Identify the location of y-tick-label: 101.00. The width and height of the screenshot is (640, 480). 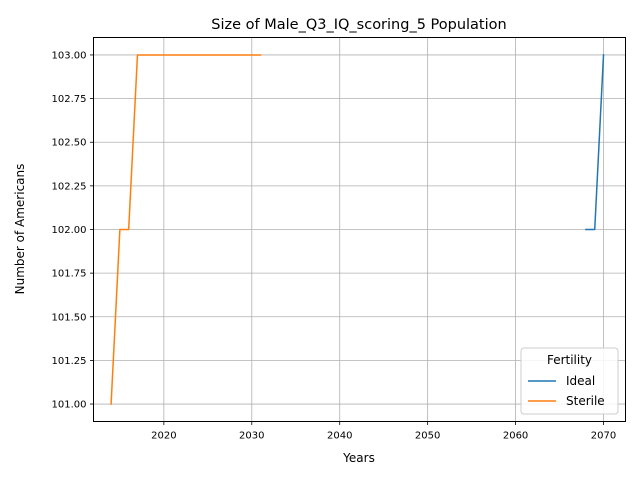
(69, 405).